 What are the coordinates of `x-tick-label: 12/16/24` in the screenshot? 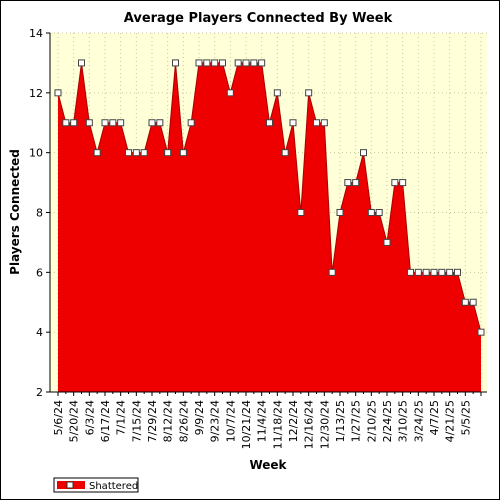 It's located at (309, 424).